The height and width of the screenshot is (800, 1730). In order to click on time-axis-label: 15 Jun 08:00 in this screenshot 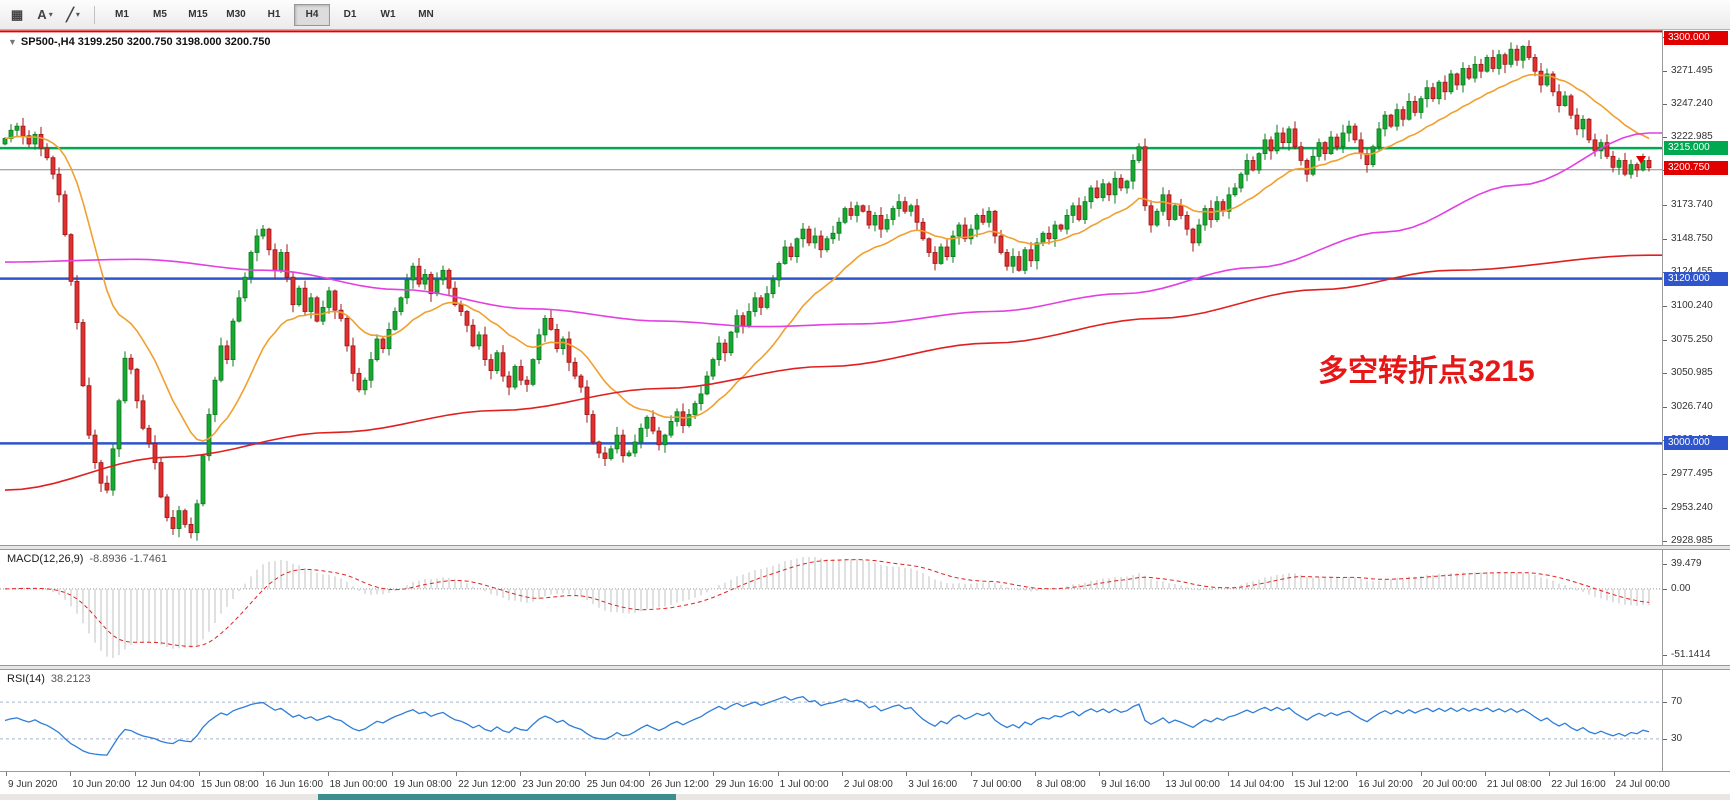, I will do `click(229, 784)`.